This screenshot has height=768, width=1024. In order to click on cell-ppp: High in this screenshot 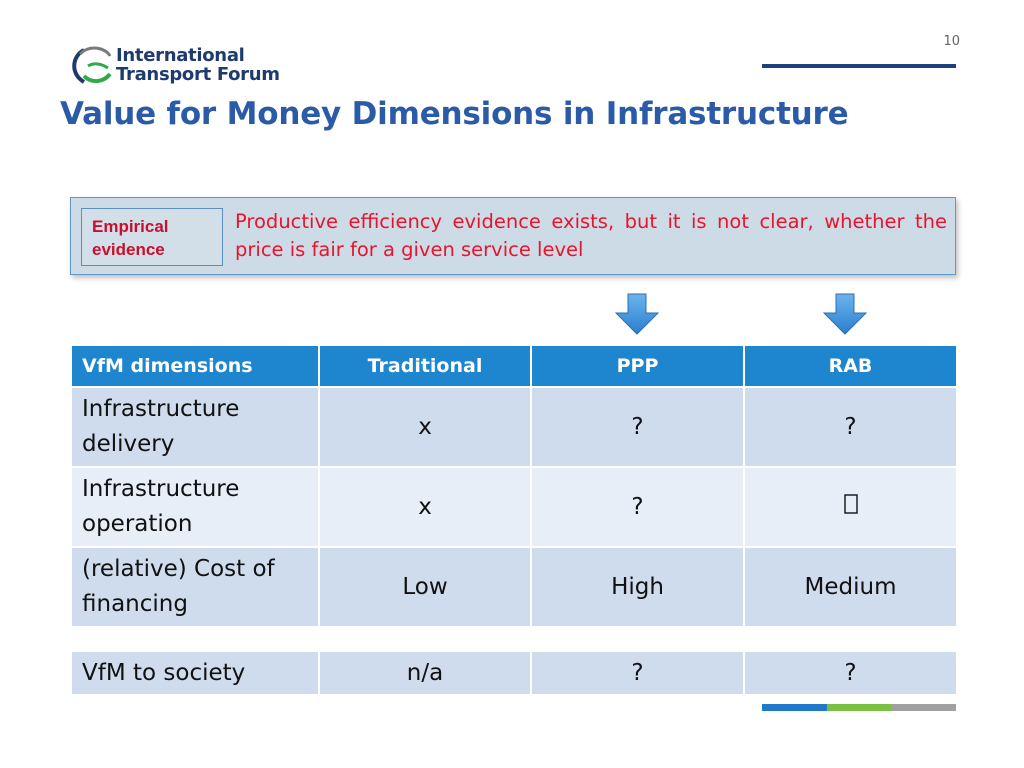, I will do `click(637, 587)`.